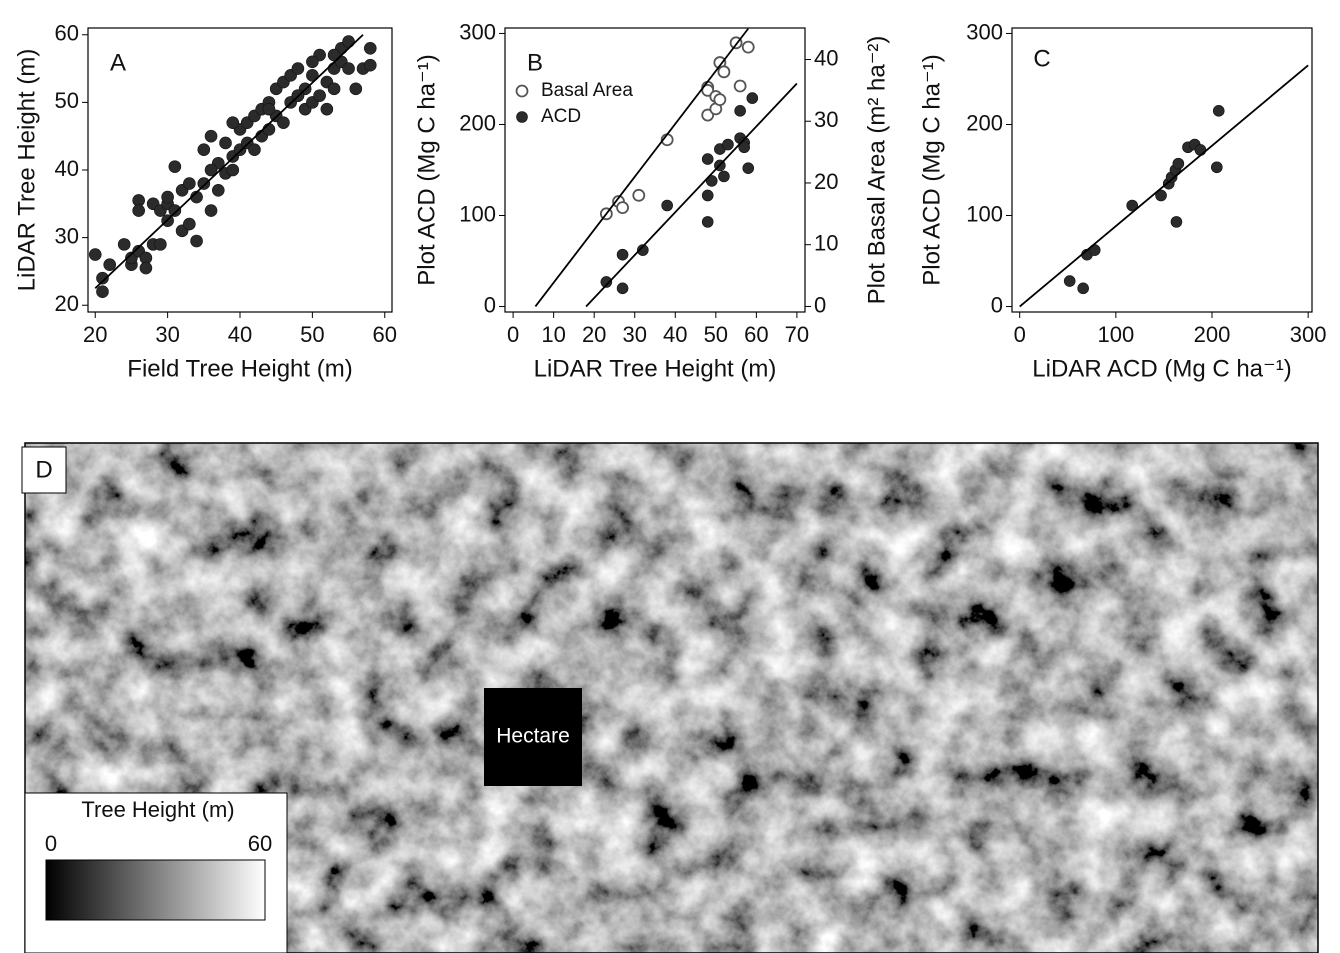 Image resolution: width=1340 pixels, height=953 pixels. I want to click on y-tick-label: 50, so click(67, 100).